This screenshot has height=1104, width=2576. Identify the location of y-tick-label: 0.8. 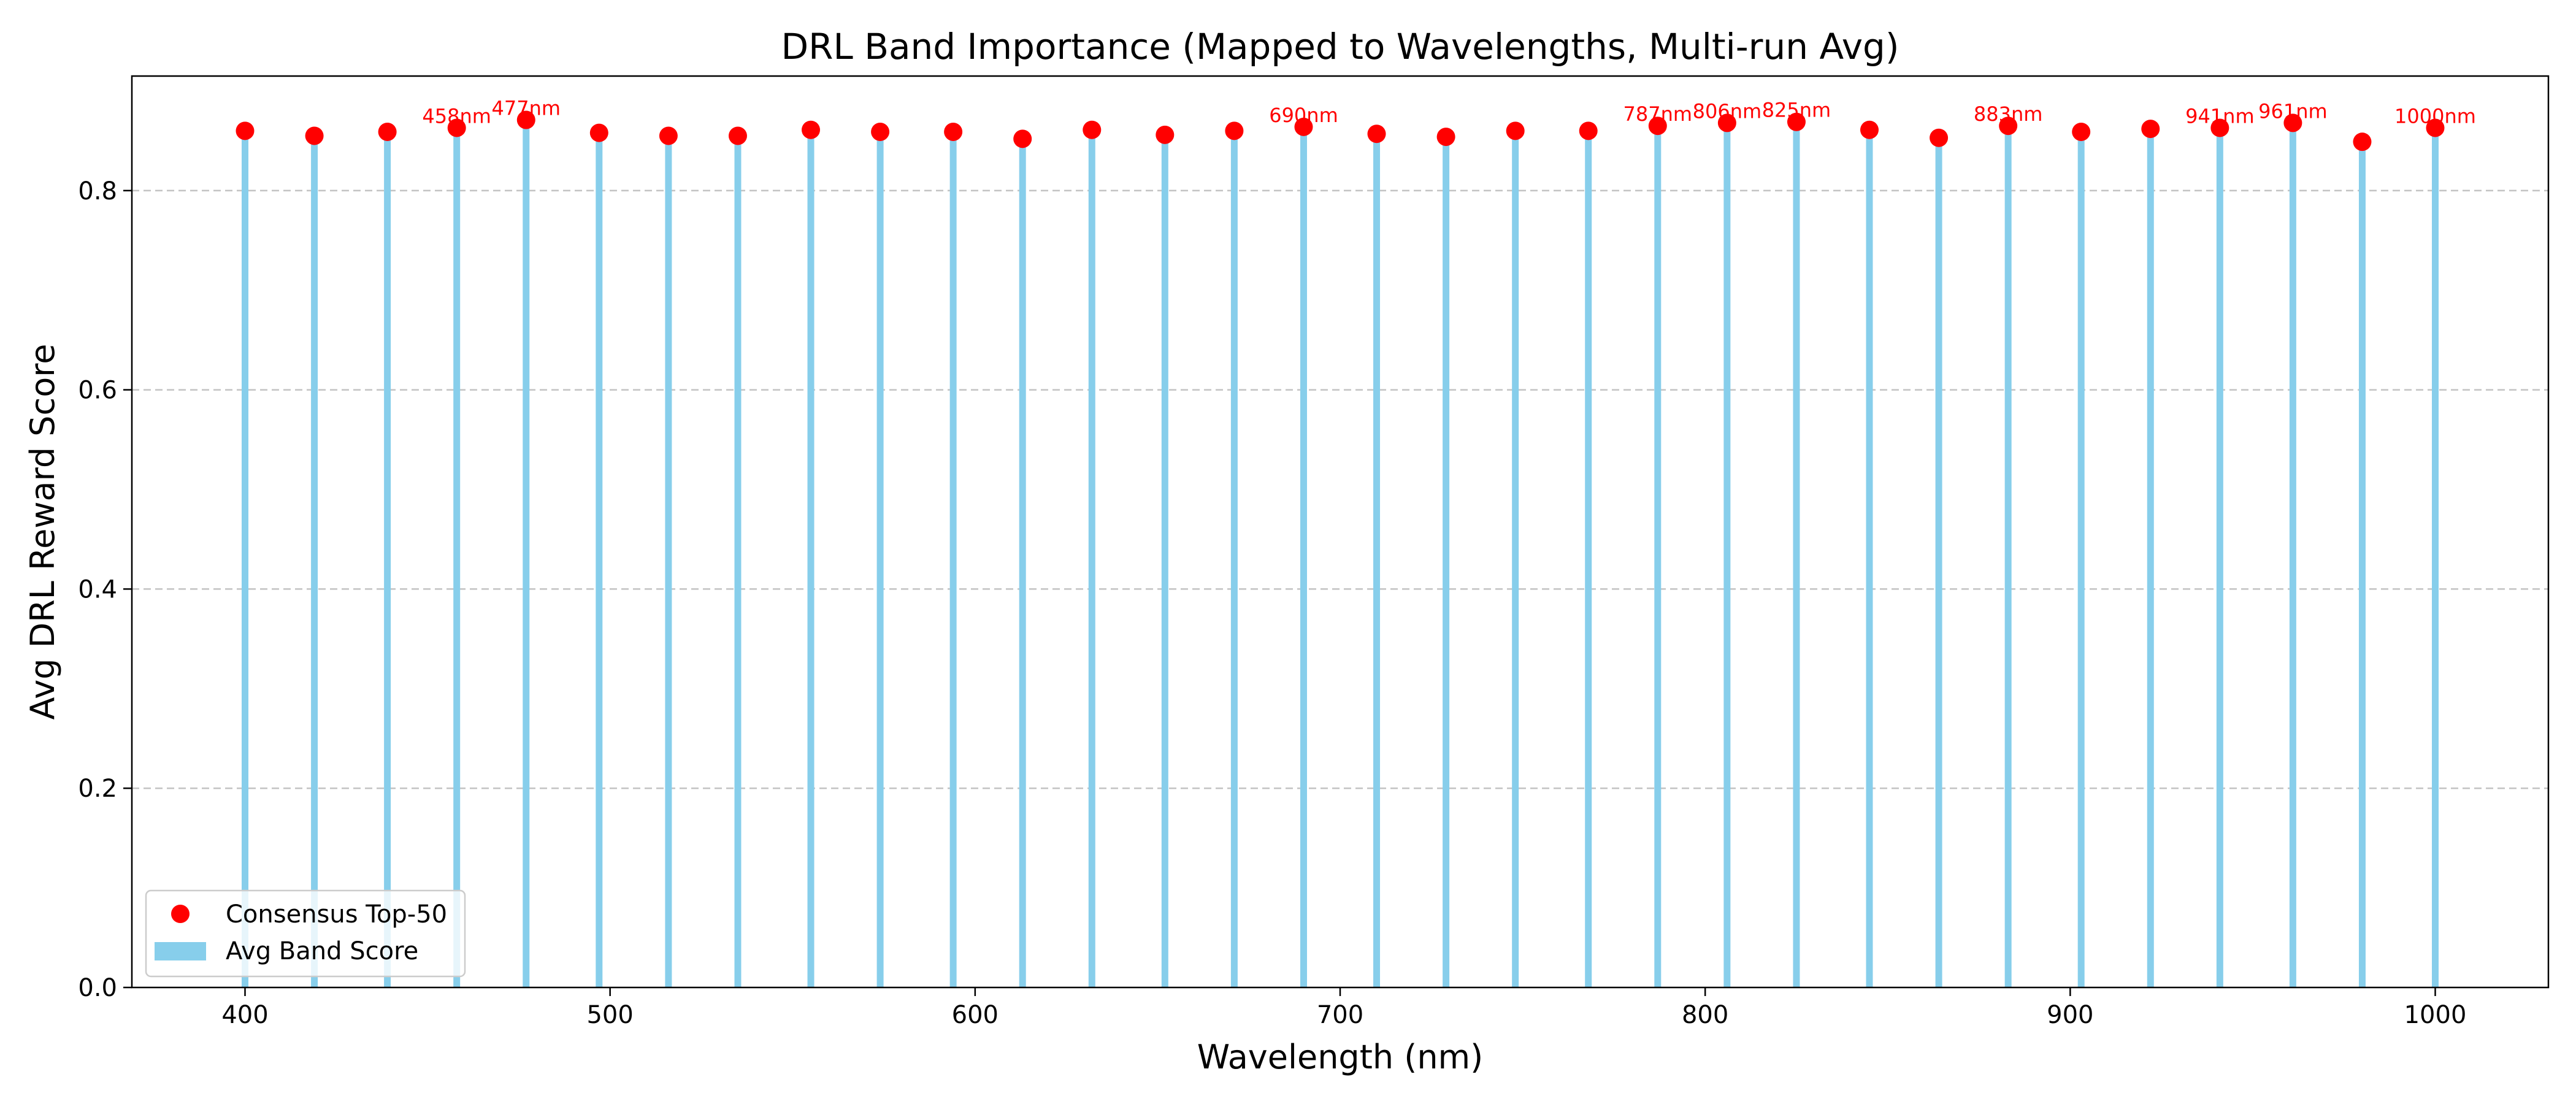
(97, 191).